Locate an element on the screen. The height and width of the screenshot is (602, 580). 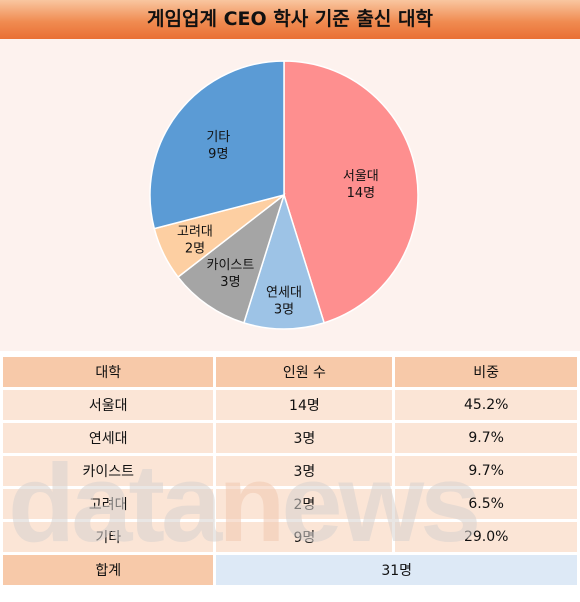
table-header-row: 대학 인원 수 비중 is located at coordinates (290, 372).